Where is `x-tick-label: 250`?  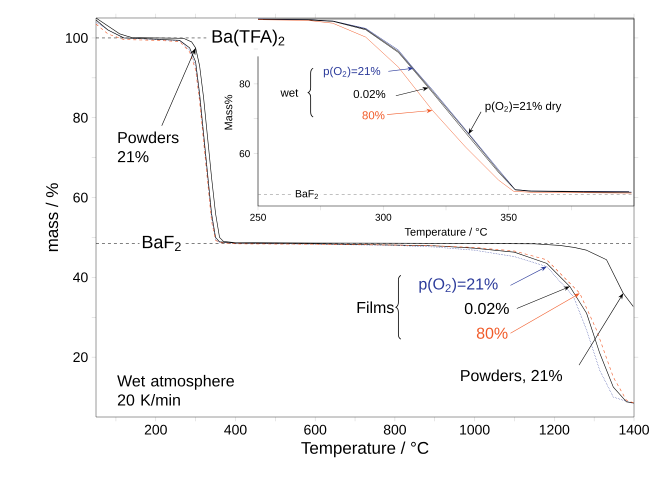 x-tick-label: 250 is located at coordinates (258, 217).